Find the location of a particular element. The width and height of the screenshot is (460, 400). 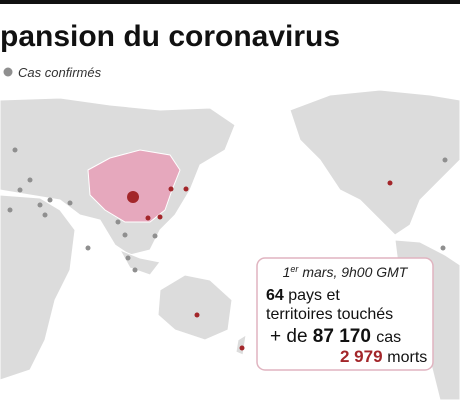

info-countries-line2: territoires touchés is located at coordinates (329, 314).